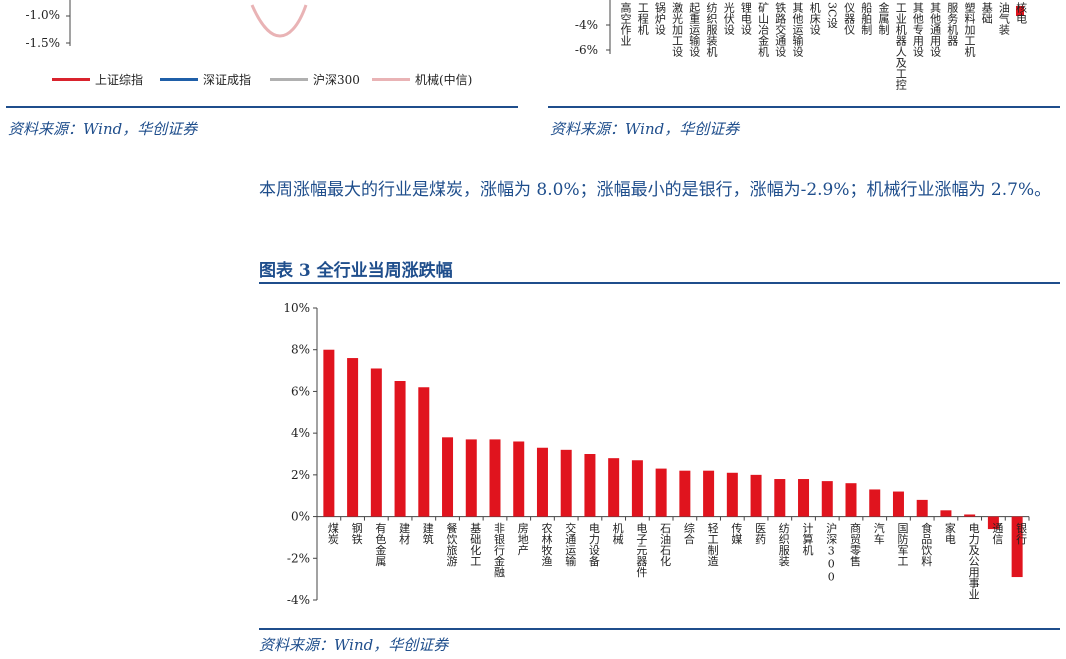 This screenshot has width=1066, height=659. What do you see at coordinates (625, 24) in the screenshot?
I see `category-label: 高空作业` at bounding box center [625, 24].